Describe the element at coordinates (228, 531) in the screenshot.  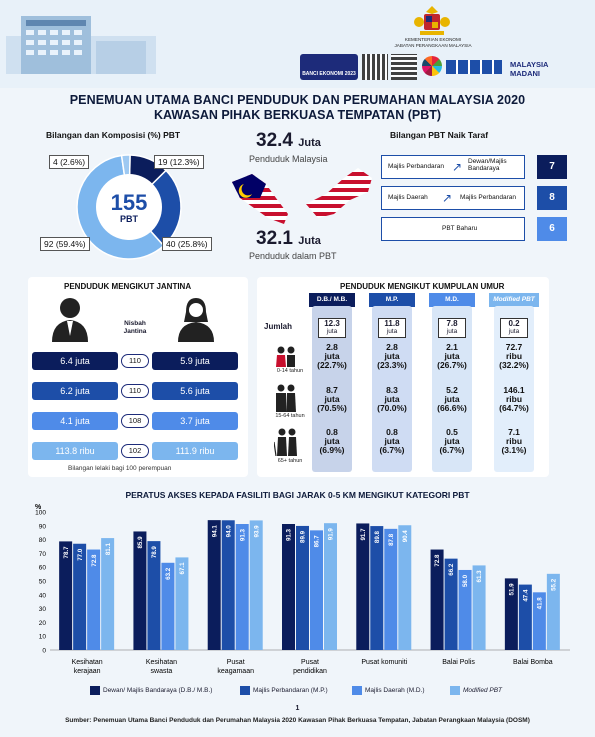
I see `bar-value-label: 94.0` at that location.